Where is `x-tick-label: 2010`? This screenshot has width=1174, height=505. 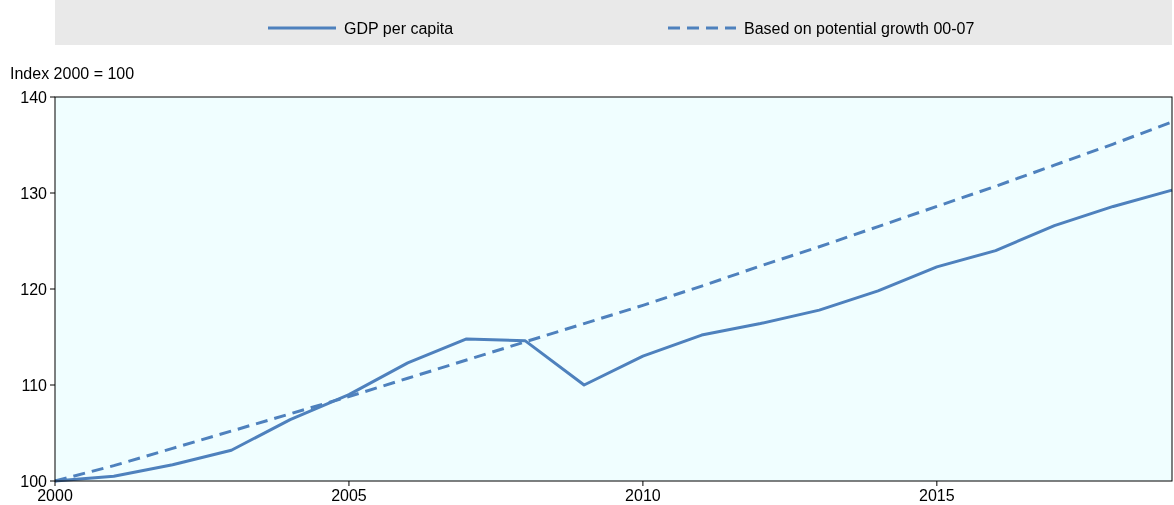
x-tick-label: 2010 is located at coordinates (643, 495).